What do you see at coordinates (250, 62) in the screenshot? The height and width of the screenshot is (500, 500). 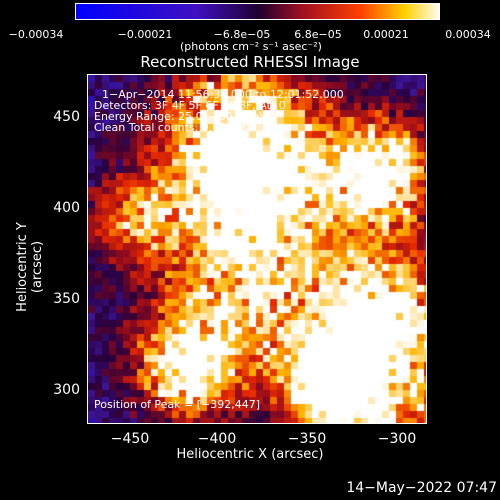 I see `plot-title: Reconstructed RHESSI Image` at bounding box center [250, 62].